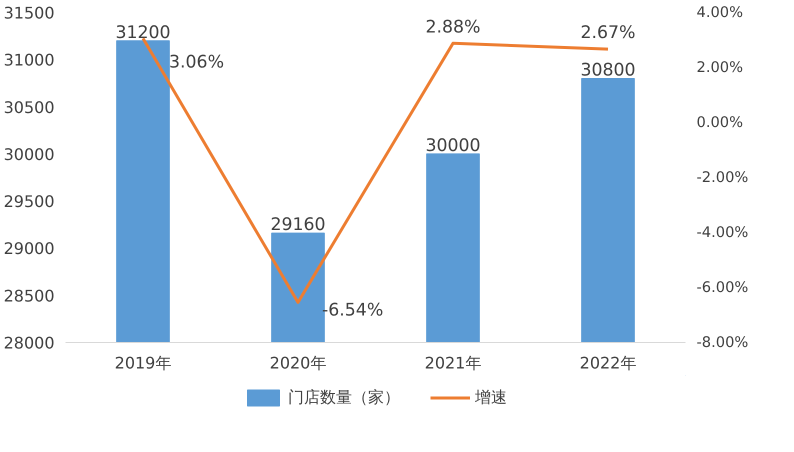  Describe the element at coordinates (29, 296) in the screenshot. I see `y-tick-label: 28500` at that location.